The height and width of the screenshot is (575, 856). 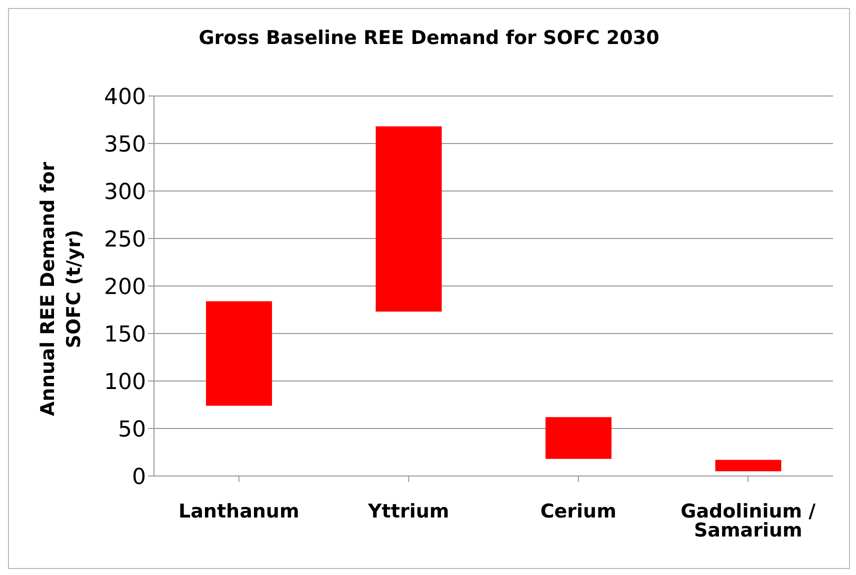 I want to click on chart-title: Gross Baseline REE Demand for SOFC 2030, so click(x=429, y=38).